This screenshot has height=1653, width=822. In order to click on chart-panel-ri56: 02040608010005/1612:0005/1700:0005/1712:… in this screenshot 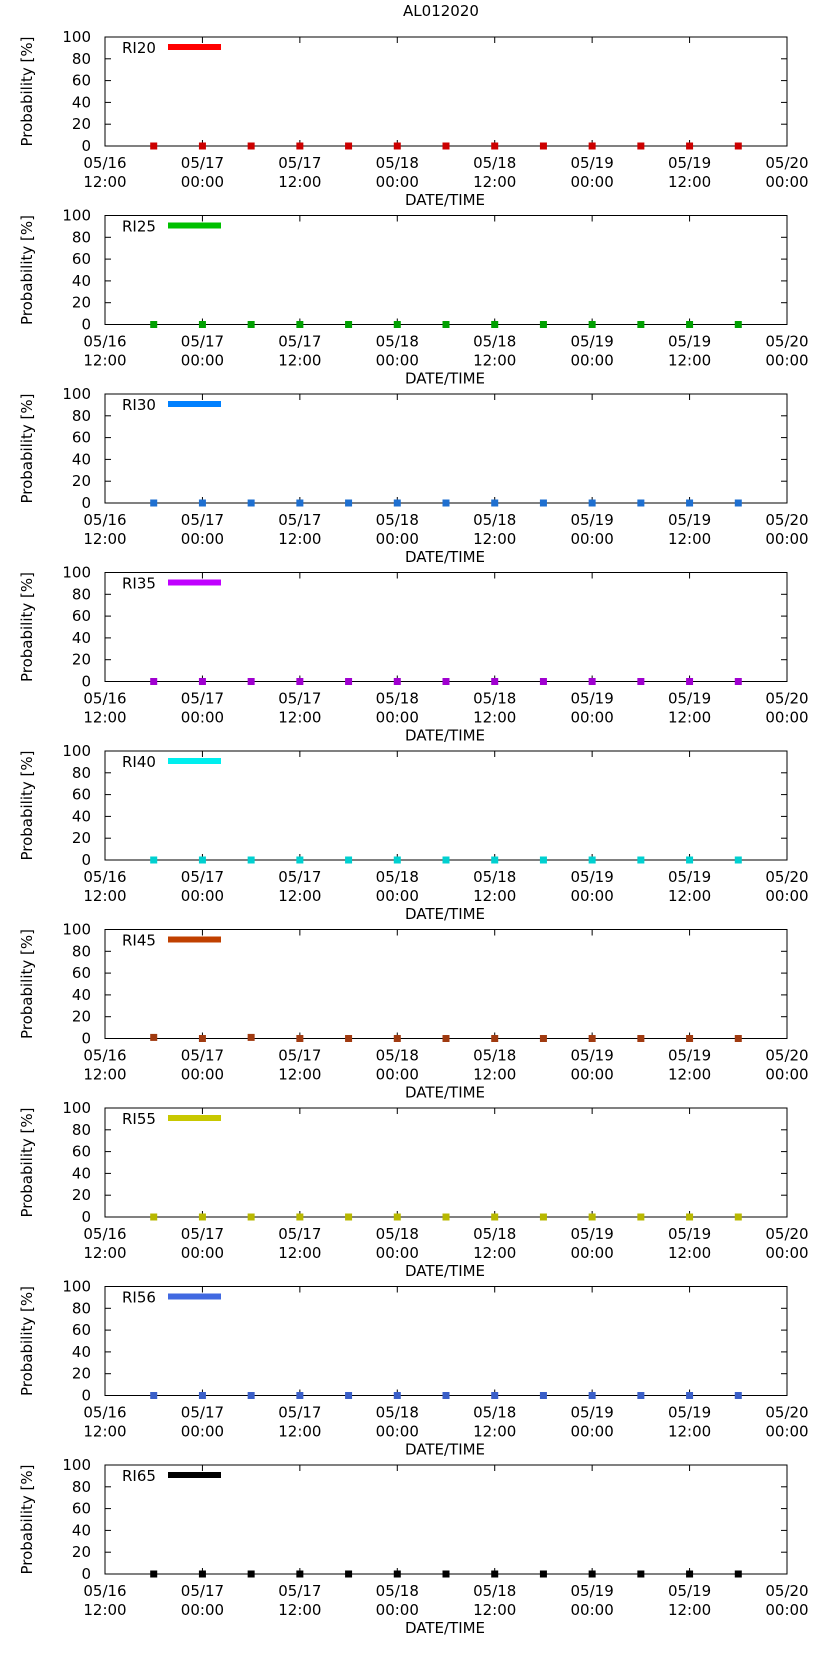, I will do `click(413, 1368)`.